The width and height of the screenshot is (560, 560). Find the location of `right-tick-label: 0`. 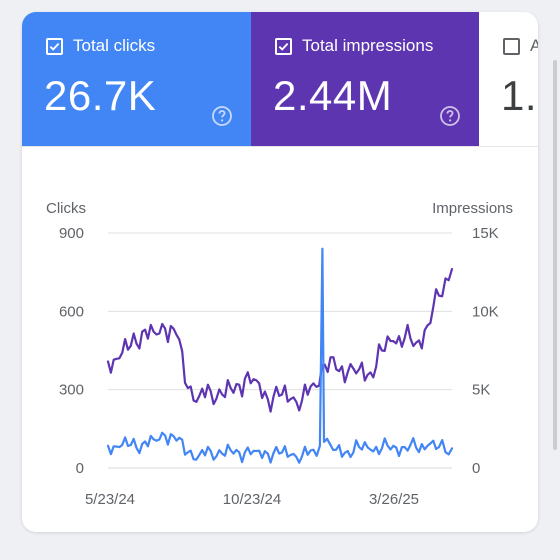

right-tick-label: 0 is located at coordinates (476, 468).